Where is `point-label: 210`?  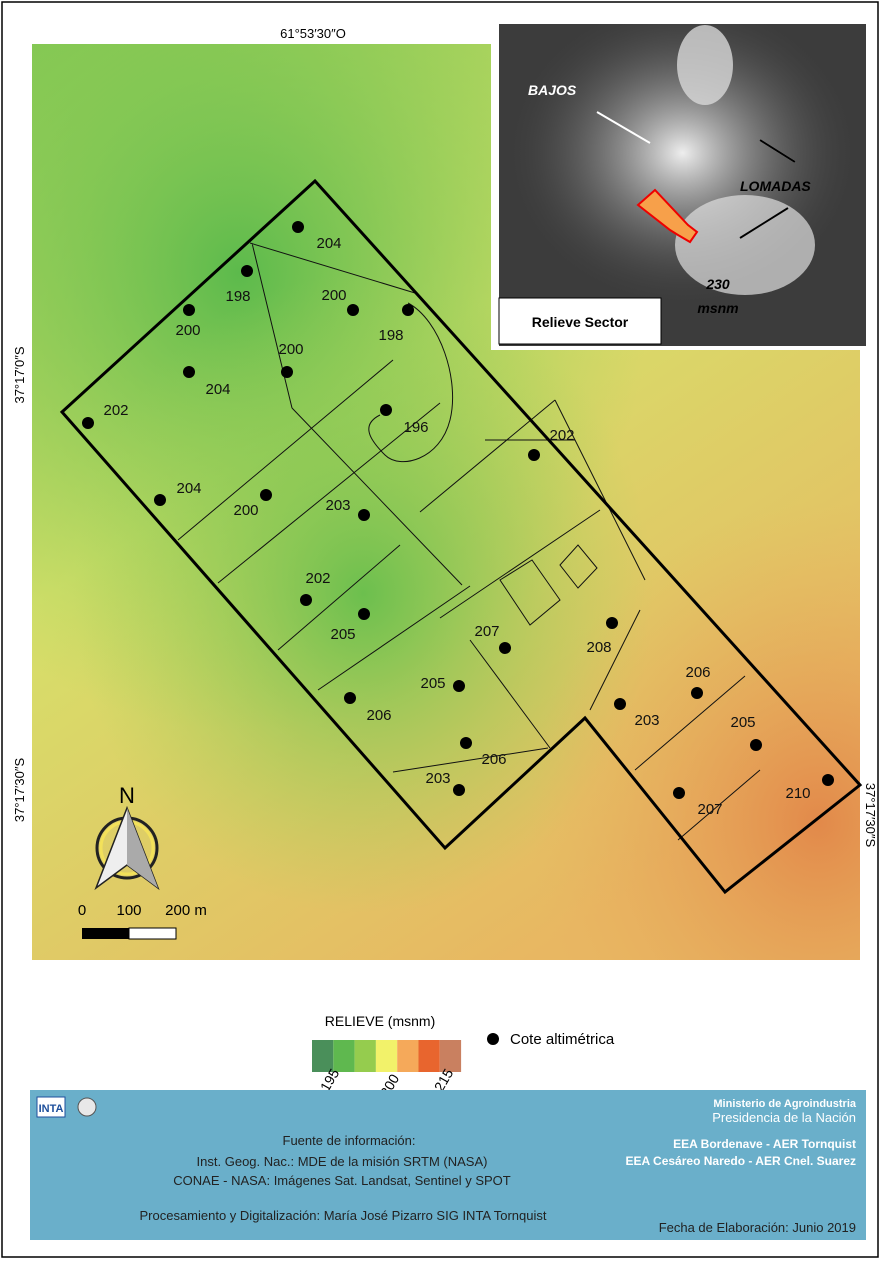 point-label: 210 is located at coordinates (797, 793).